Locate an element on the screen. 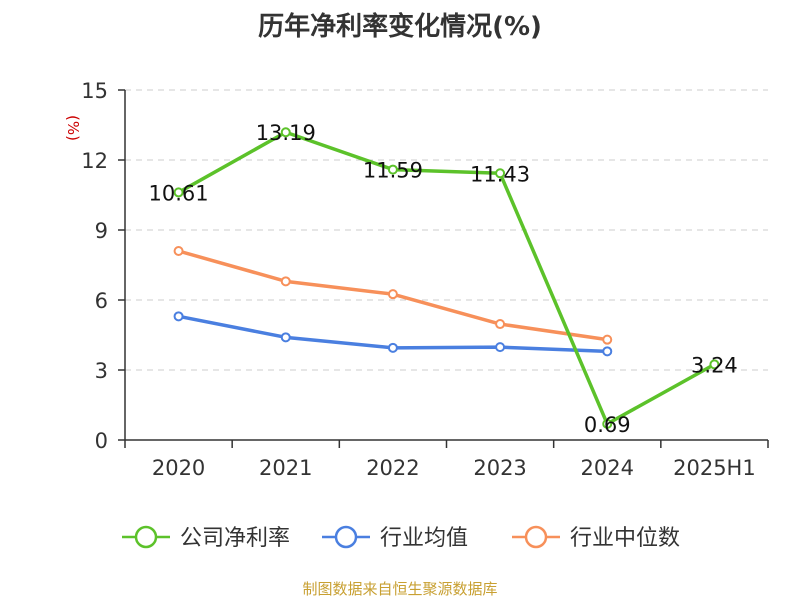 This screenshot has height=600, width=800. y-tick-label: 6 is located at coordinates (101, 301).